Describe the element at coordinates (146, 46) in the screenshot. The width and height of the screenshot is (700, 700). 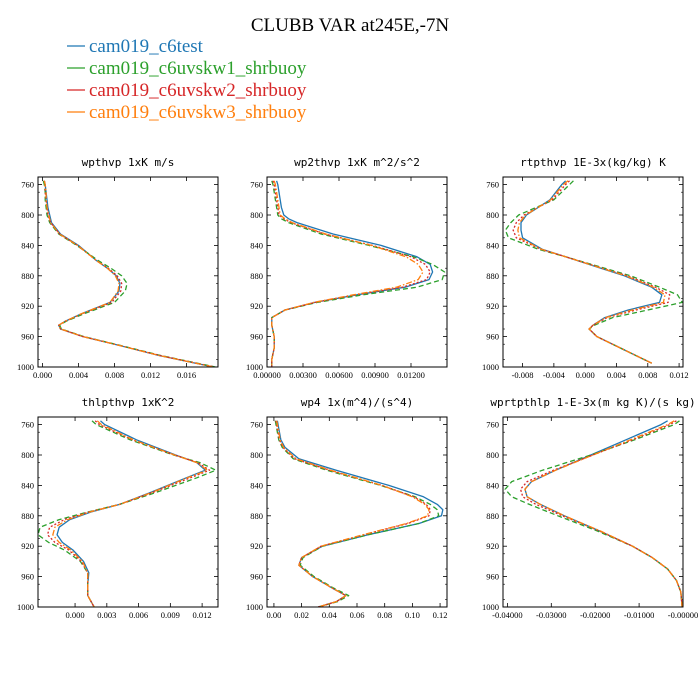
I see `legend-label-cam019-c6test: cam019_c6test` at that location.